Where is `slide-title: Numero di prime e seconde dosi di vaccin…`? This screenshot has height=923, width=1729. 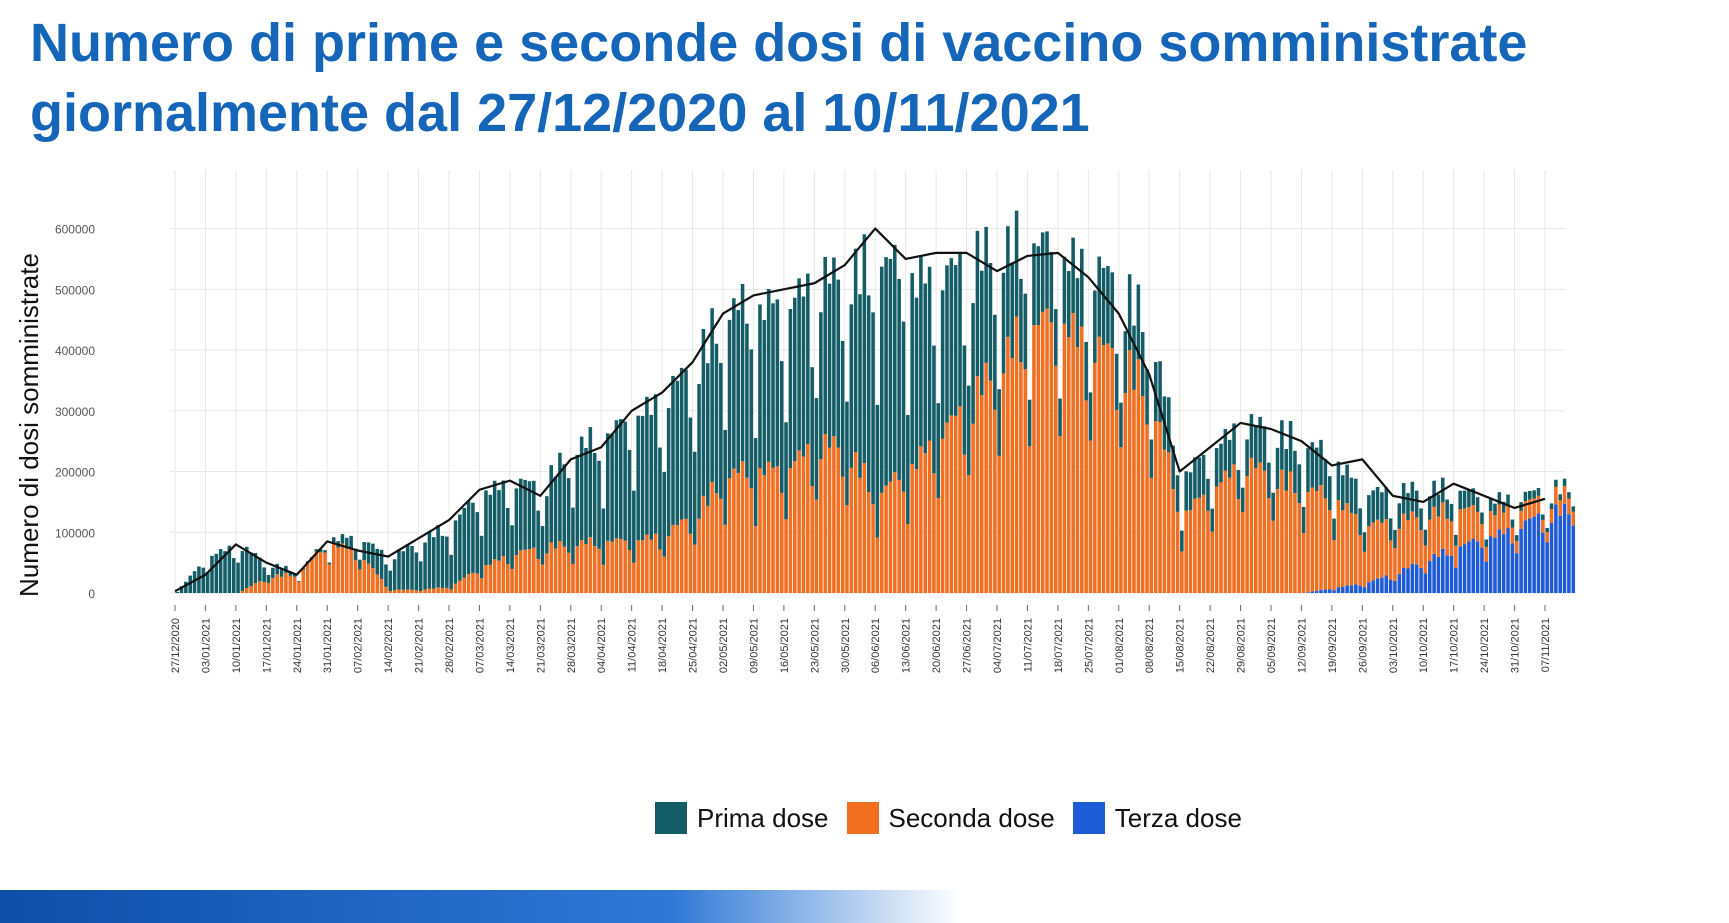
slide-title: Numero di prime e seconde dosi di vaccin… is located at coordinates (870, 78).